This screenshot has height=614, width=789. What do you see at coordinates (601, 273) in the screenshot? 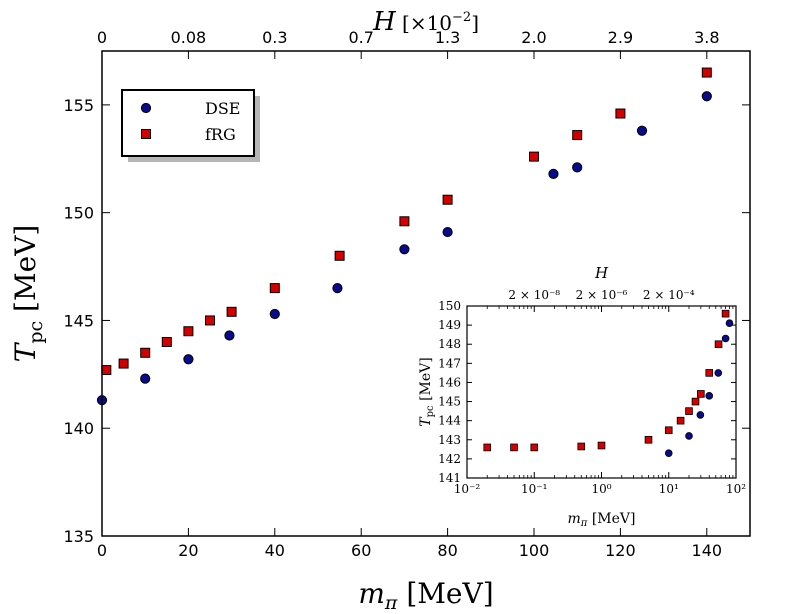
I see `inset-top-axis-label: H` at bounding box center [601, 273].